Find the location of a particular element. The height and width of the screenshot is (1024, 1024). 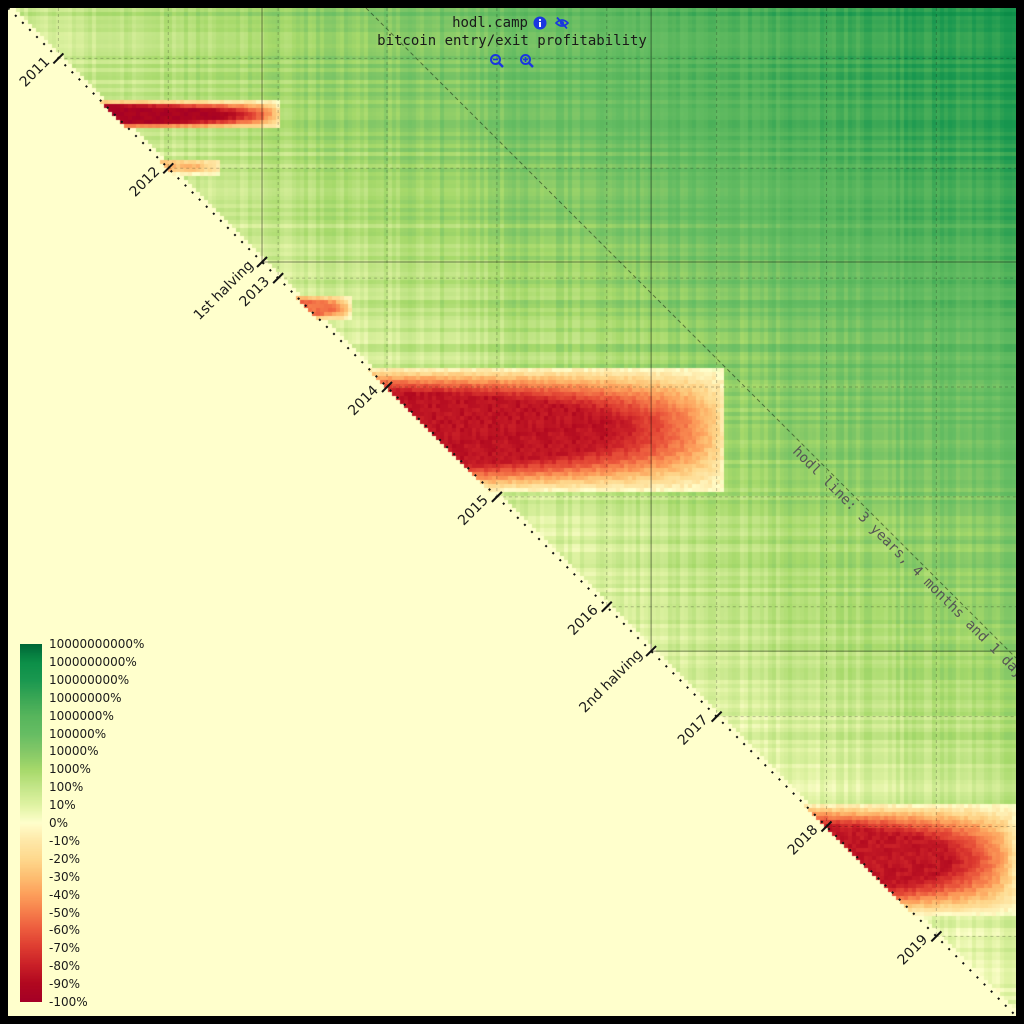

zoom-out-icon is located at coordinates (497, 61).